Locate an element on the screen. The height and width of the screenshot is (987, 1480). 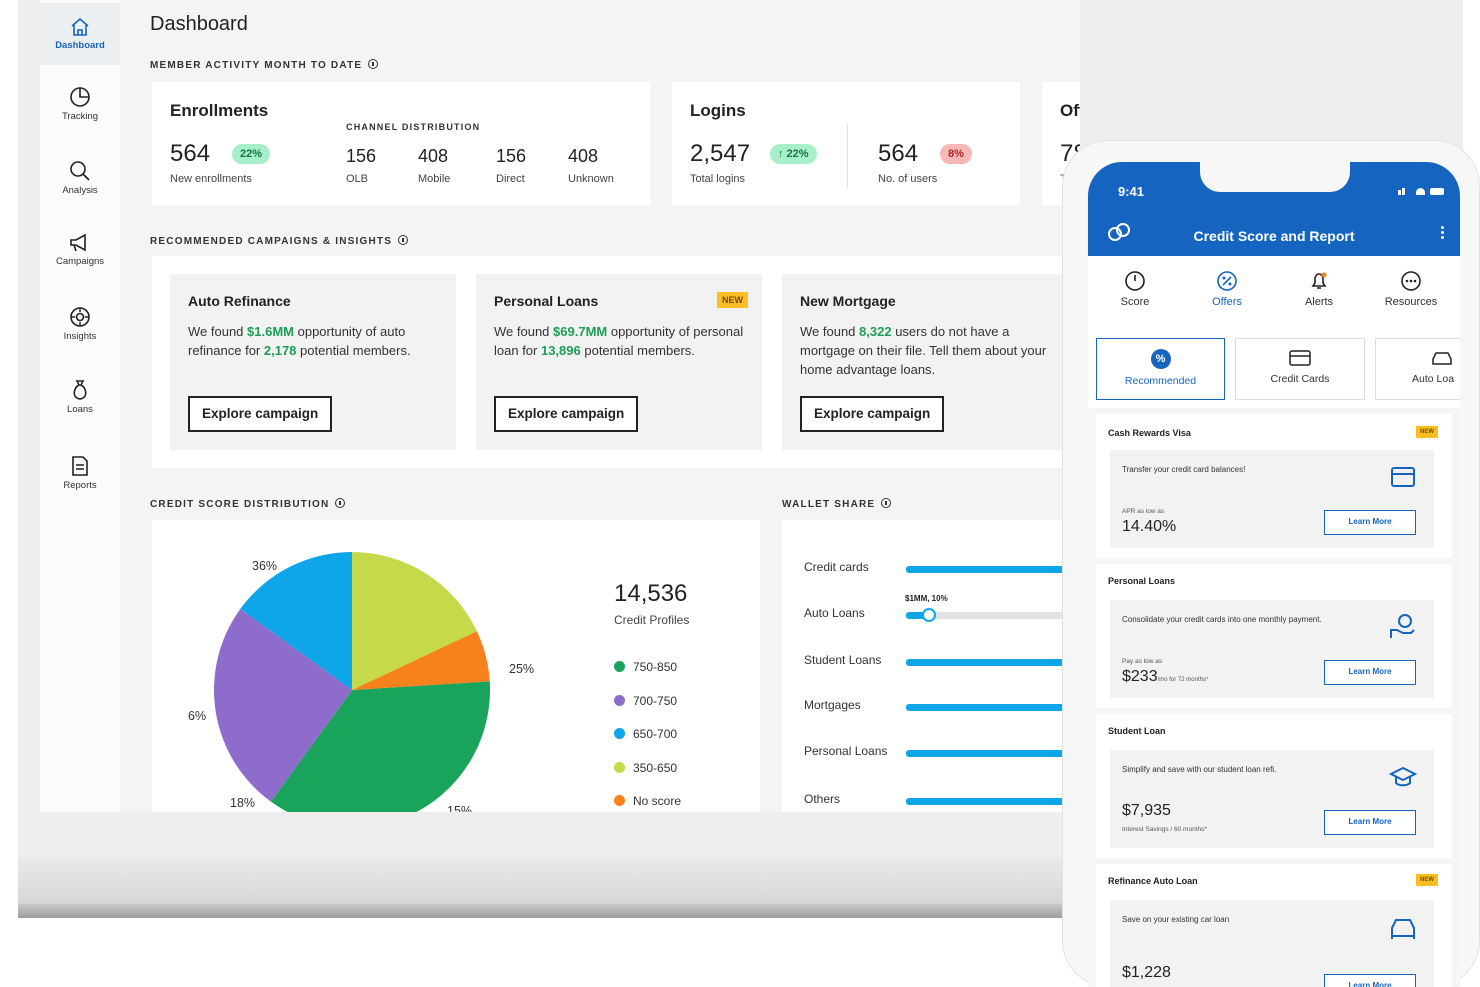
credit-profiles-label: Credit Profiles is located at coordinates (652, 620).